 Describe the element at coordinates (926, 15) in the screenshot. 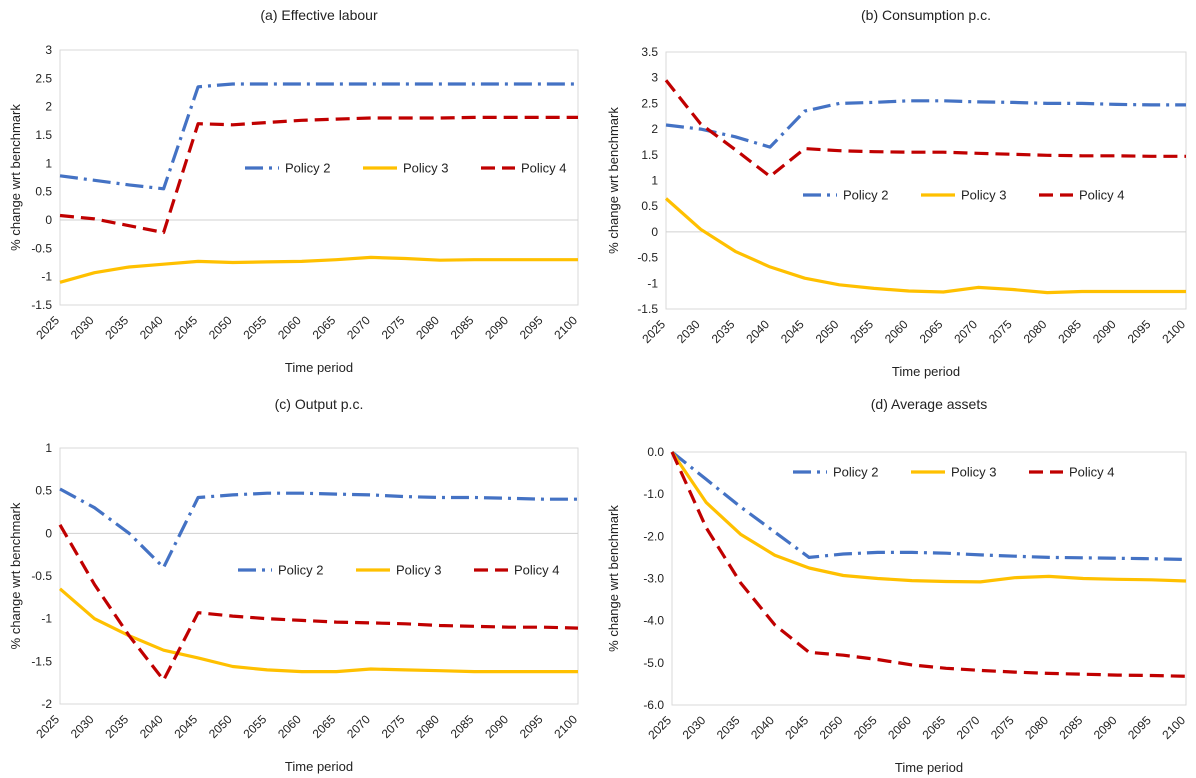

I see `chart-title: (b) Consumption p.c.` at that location.